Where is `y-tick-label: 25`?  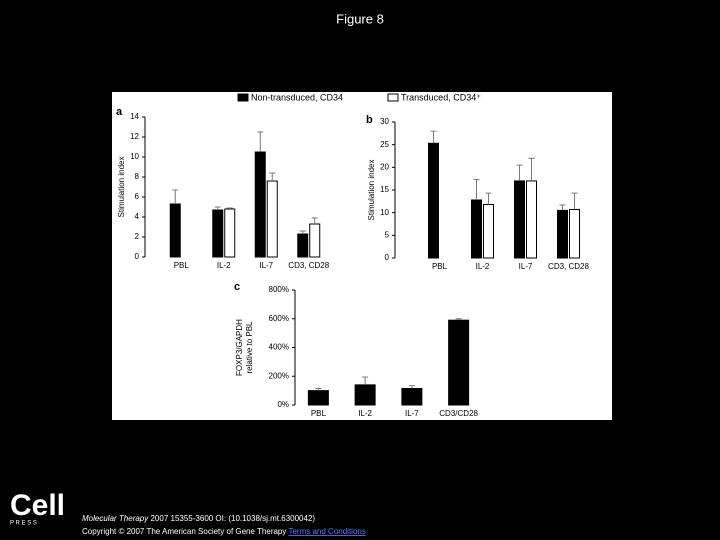
y-tick-label: 25 is located at coordinates (384, 144).